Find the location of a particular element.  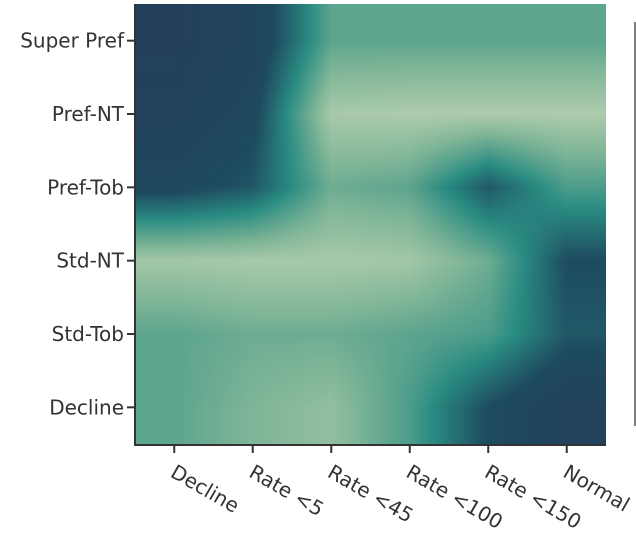

y-tick-label: Super Pref is located at coordinates (72, 41).